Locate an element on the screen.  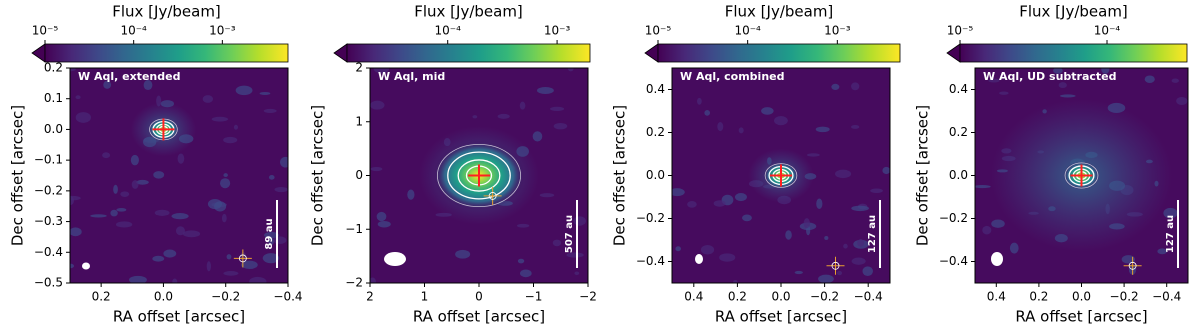
colorbar is located at coordinates (468, 53).